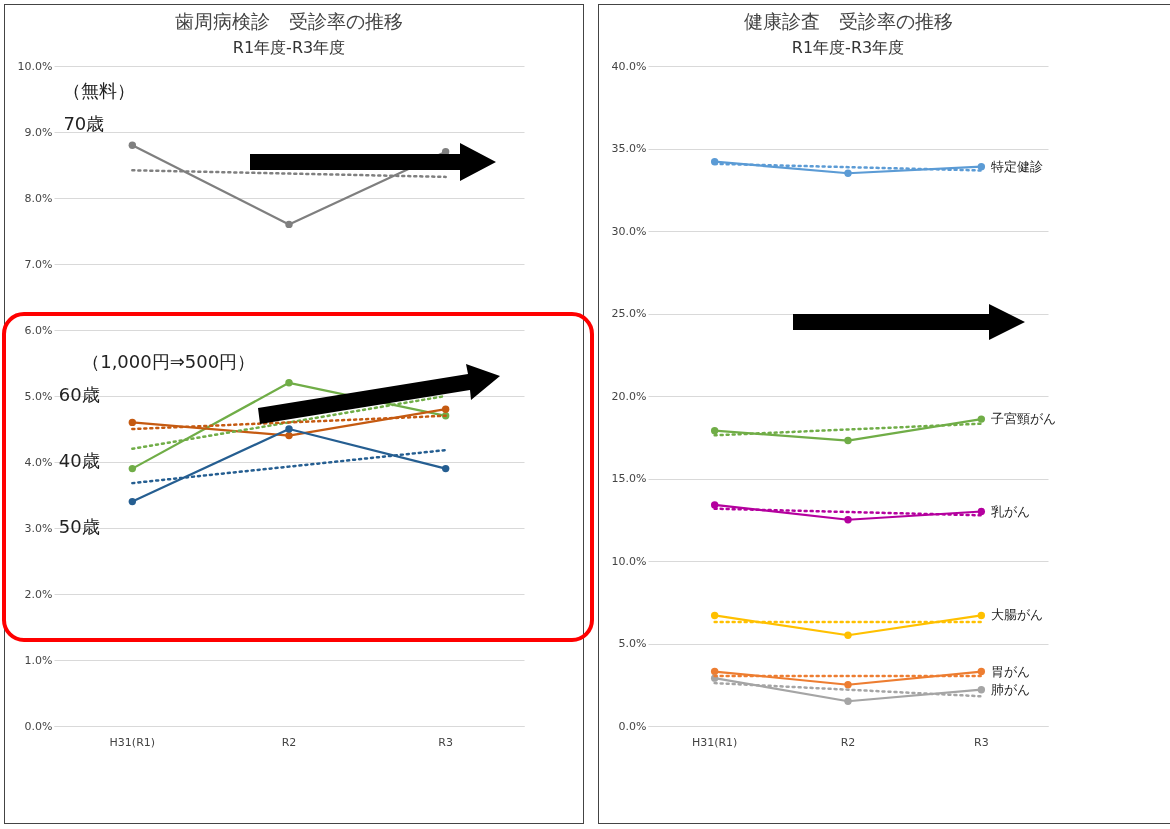 The width and height of the screenshot is (1170, 829). I want to click on series-label: 肺がん, so click(1011, 689).